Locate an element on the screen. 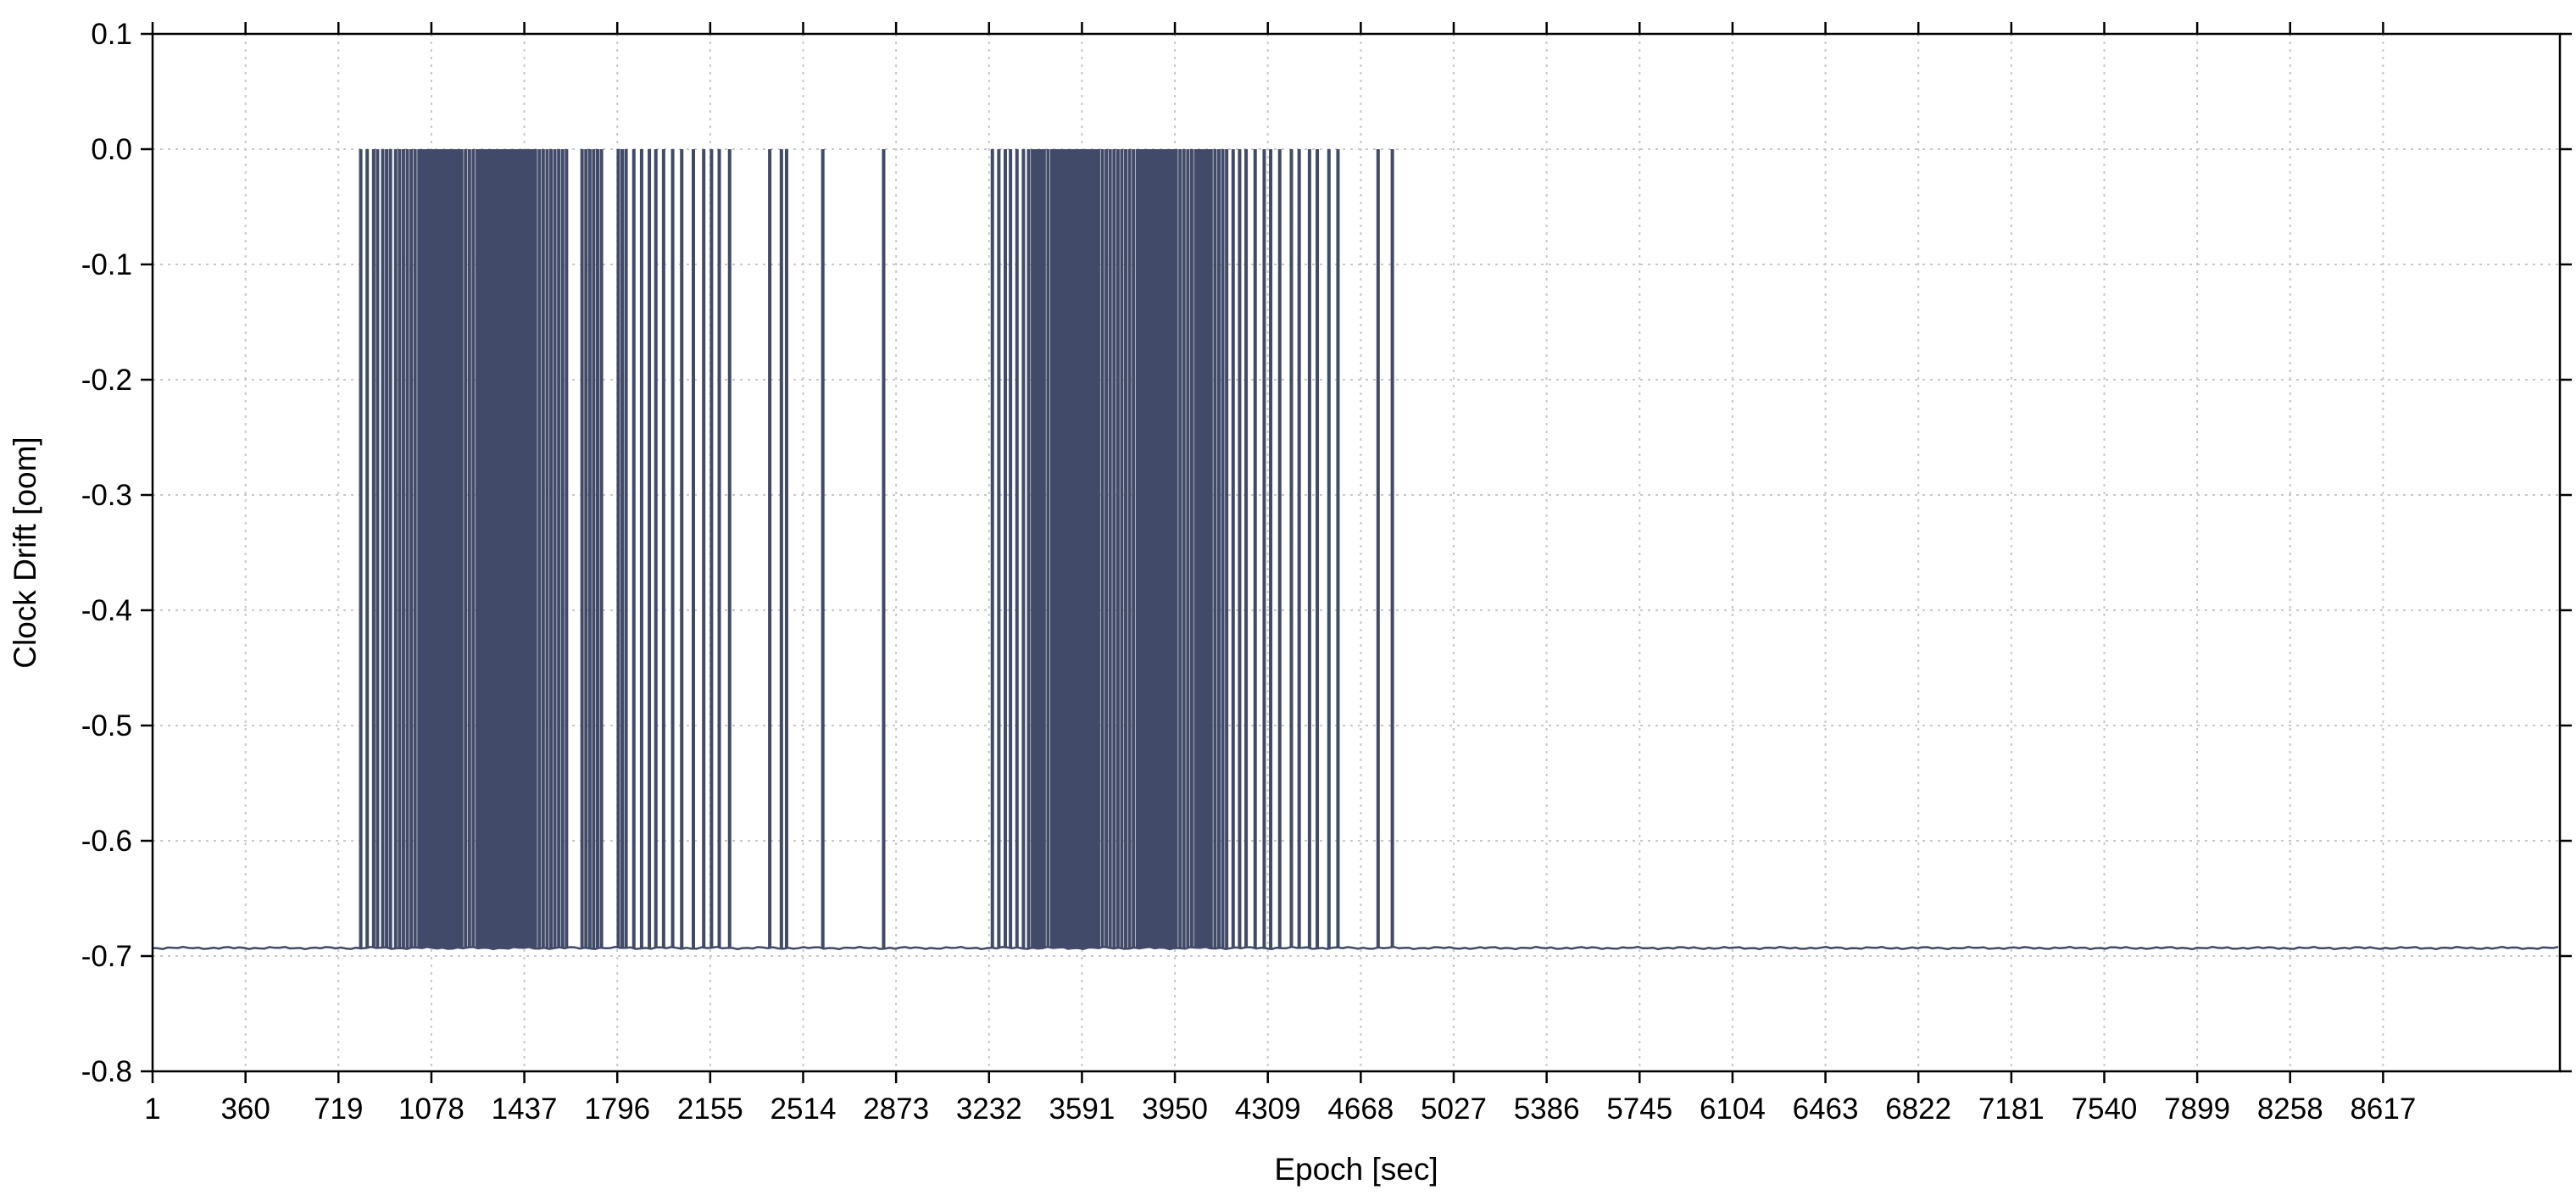  x-tick-label: 8258 is located at coordinates (2290, 1109).